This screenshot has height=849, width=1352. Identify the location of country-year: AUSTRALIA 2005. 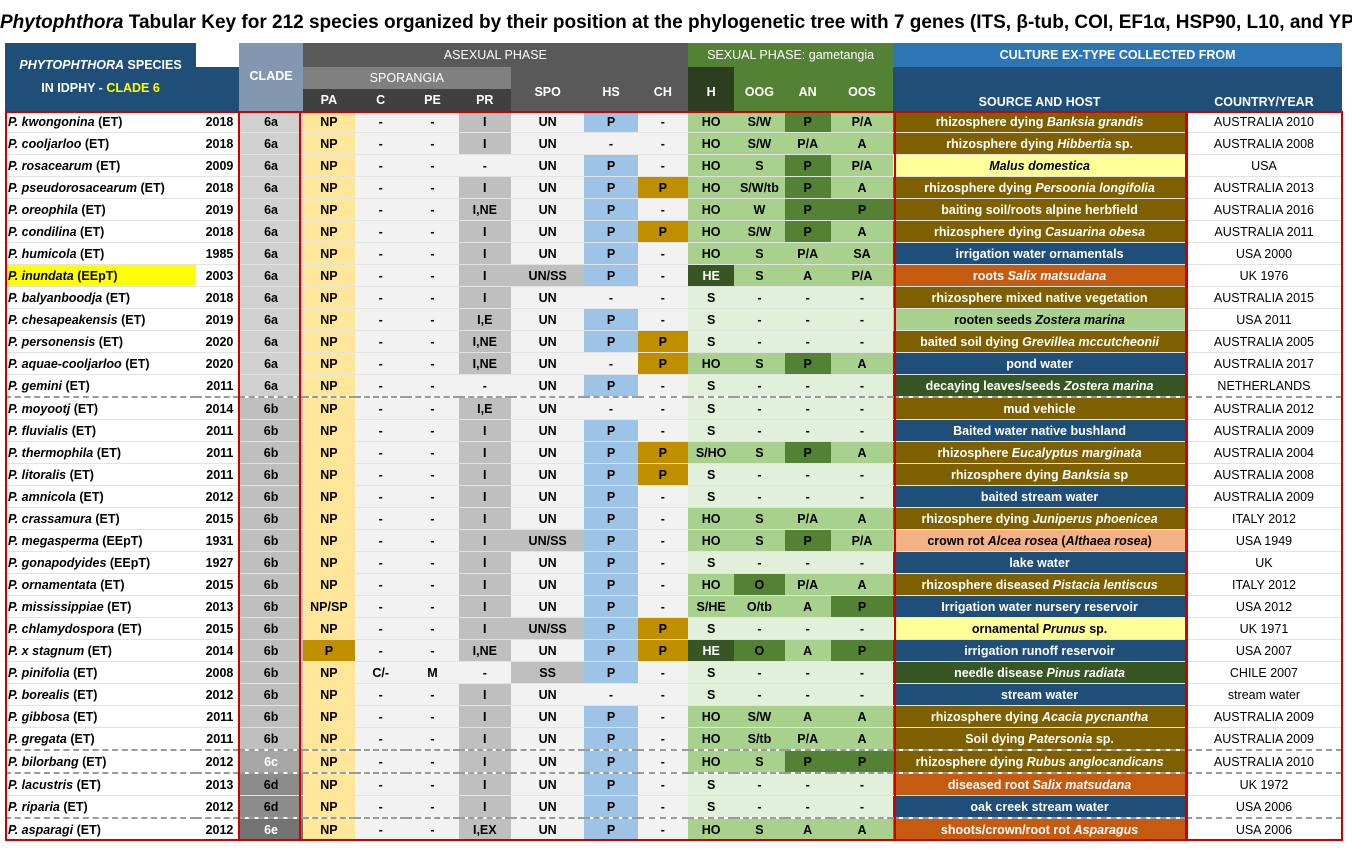
(1263, 341).